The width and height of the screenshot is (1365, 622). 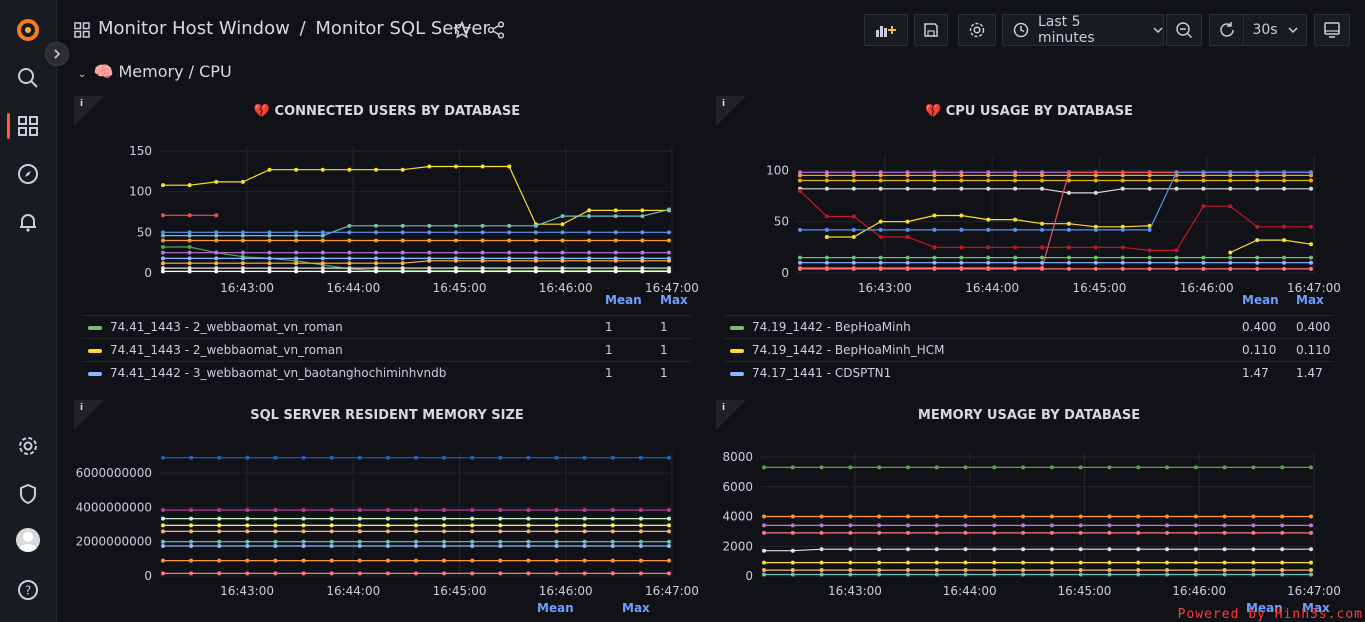 I want to click on panel-title: 💔 CONNECTED USERS BY DATABASE, so click(x=387, y=111).